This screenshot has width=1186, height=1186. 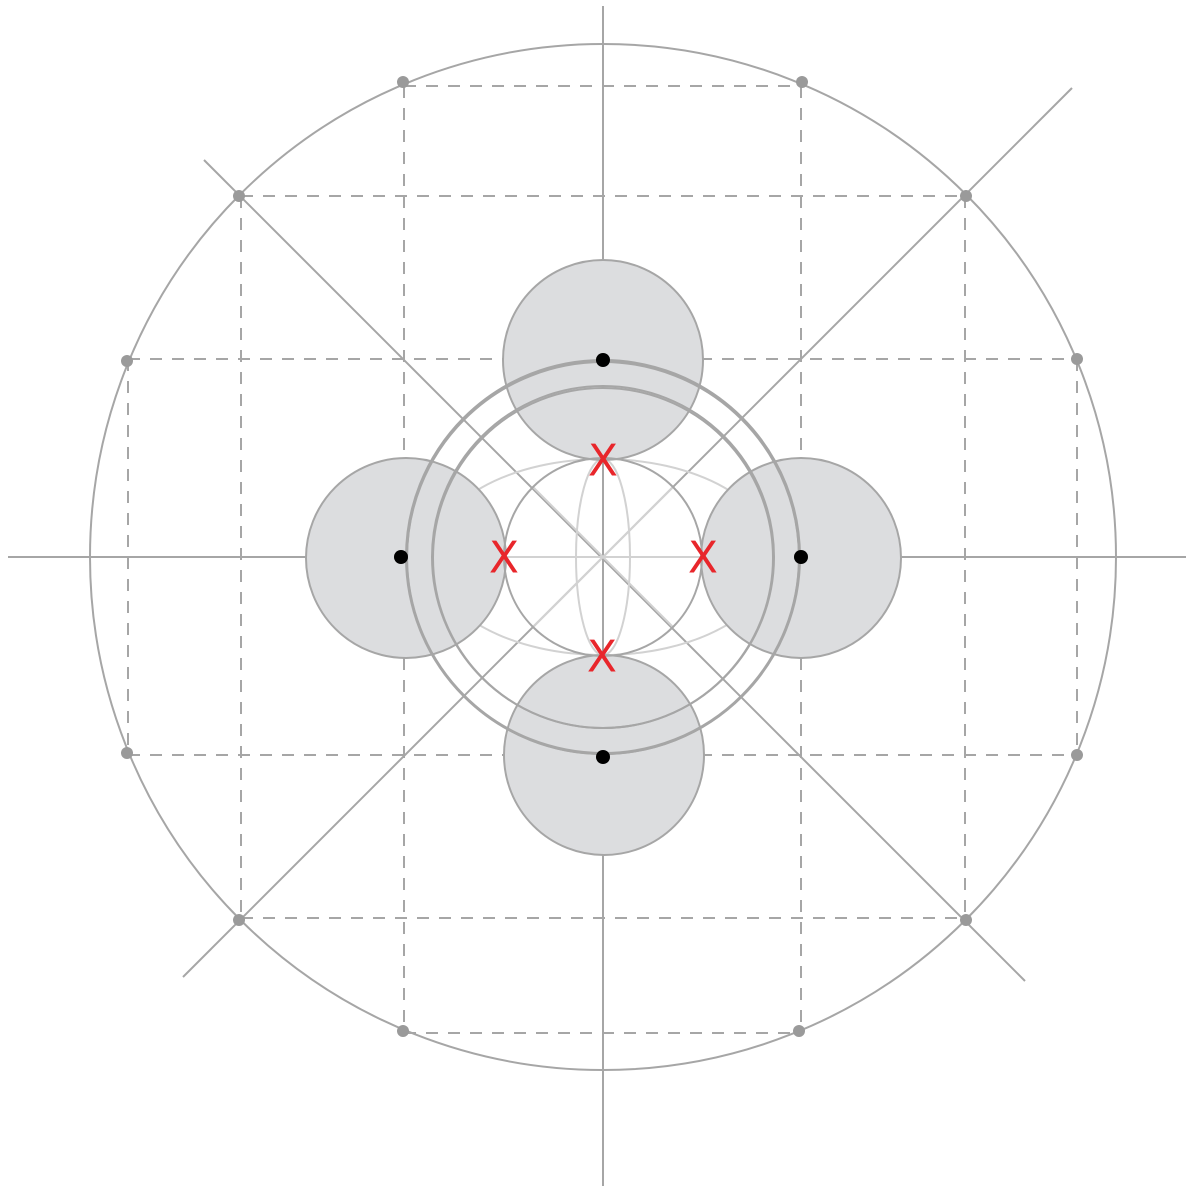 I want to click on mark-x-right: X, so click(x=703, y=558).